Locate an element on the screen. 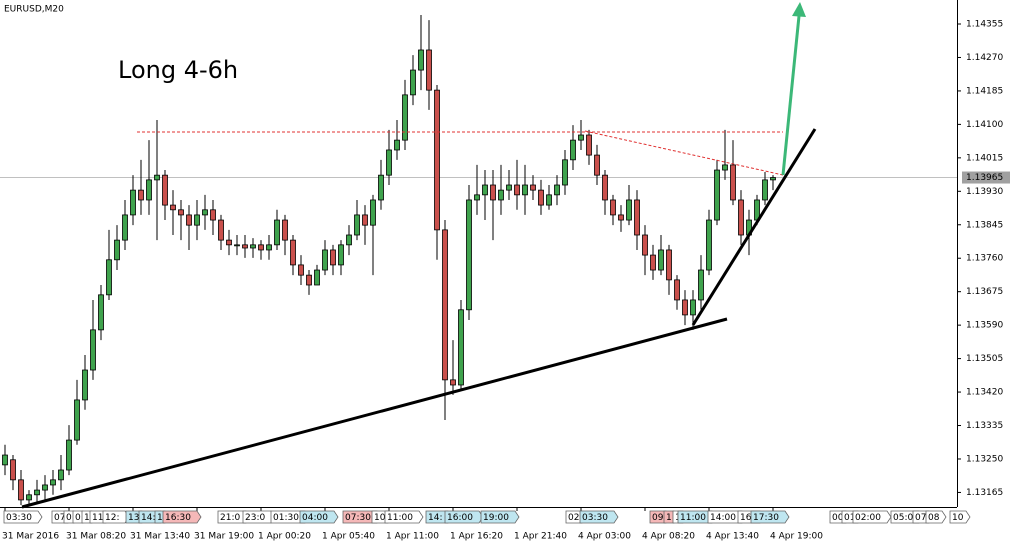  annotation: Long 4-6h is located at coordinates (178, 70).